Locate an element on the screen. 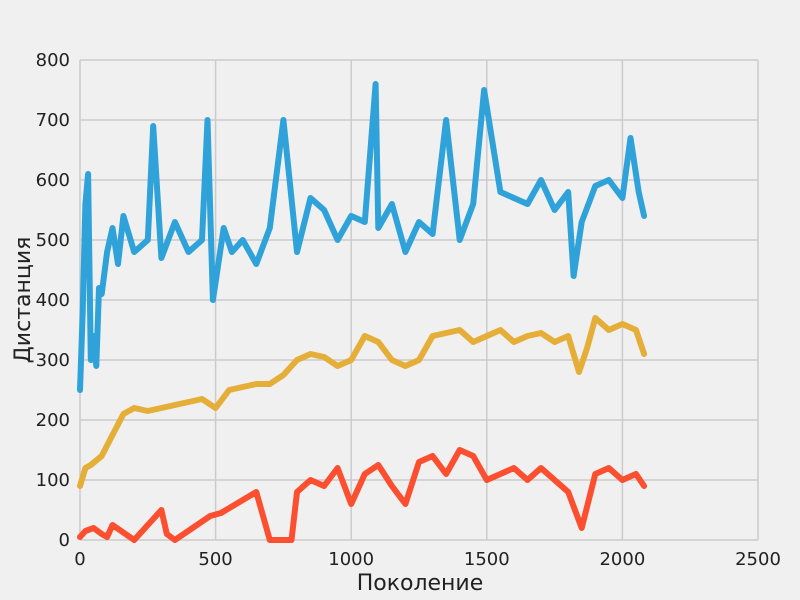 The width and height of the screenshot is (800, 600). y-tick-label: 600 is located at coordinates (53, 180).